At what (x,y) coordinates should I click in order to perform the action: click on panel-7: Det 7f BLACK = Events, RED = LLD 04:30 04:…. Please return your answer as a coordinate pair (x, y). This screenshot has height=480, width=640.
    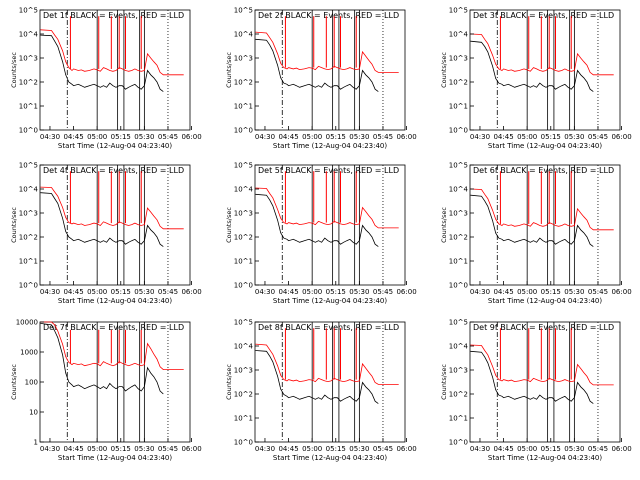
    Looking at the image, I should click on (106, 391).